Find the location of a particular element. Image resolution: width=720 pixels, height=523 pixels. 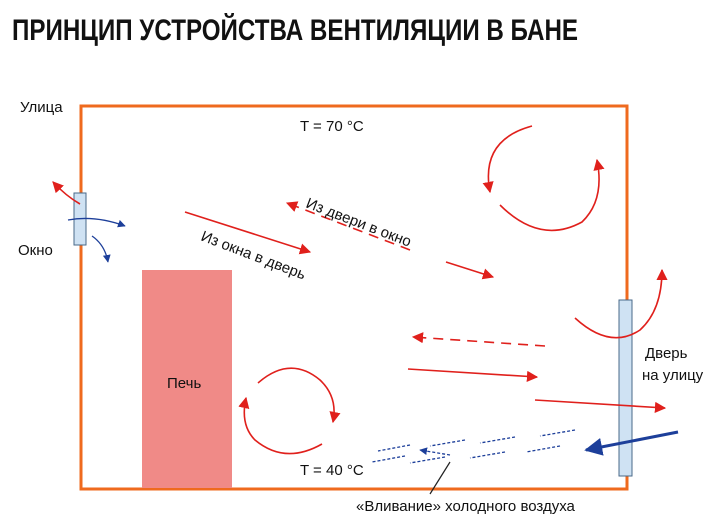

label: T = 40 °C is located at coordinates (332, 470).